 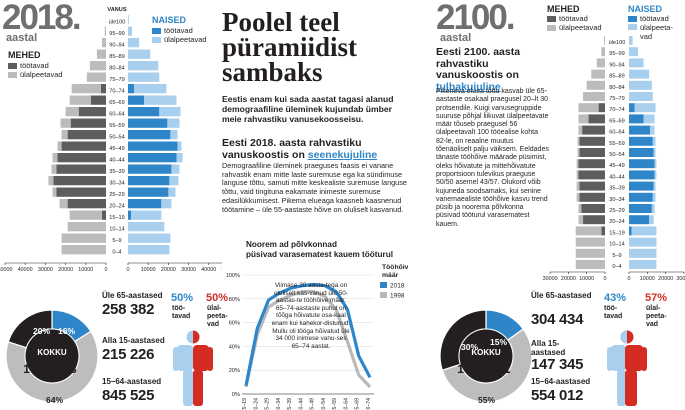 What do you see at coordinates (656, 298) in the screenshot?
I see `figure-right-pct-2100: 57%` at bounding box center [656, 298].